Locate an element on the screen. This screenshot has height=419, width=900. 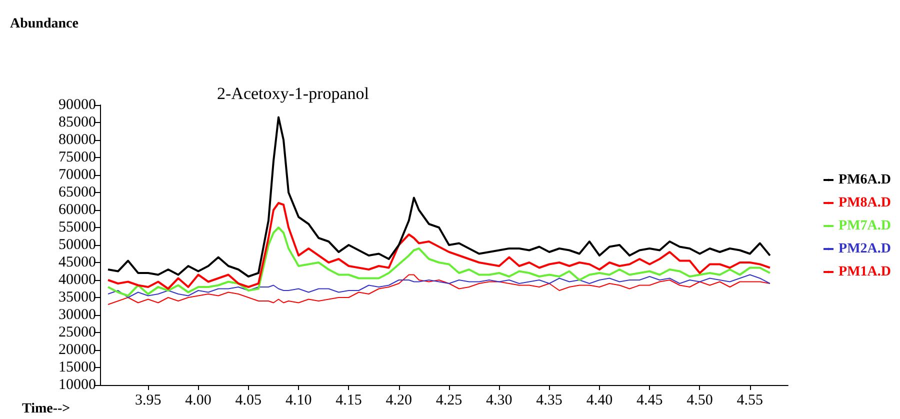
x-tick-label: 4.40 is located at coordinates (599, 400).